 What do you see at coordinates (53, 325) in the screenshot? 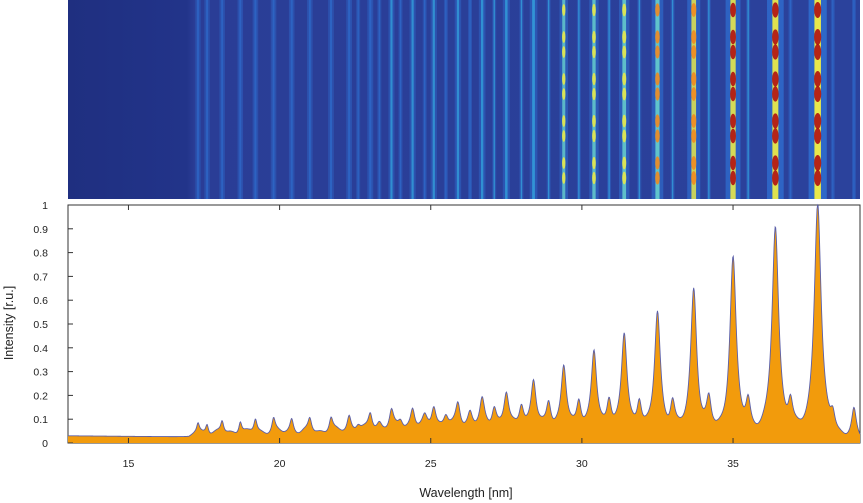
I see `y-axis: 0 0.1 0.2 0.3 0.4 0.5 0.6 0.7 0.8 0.9 1` at bounding box center [53, 325].